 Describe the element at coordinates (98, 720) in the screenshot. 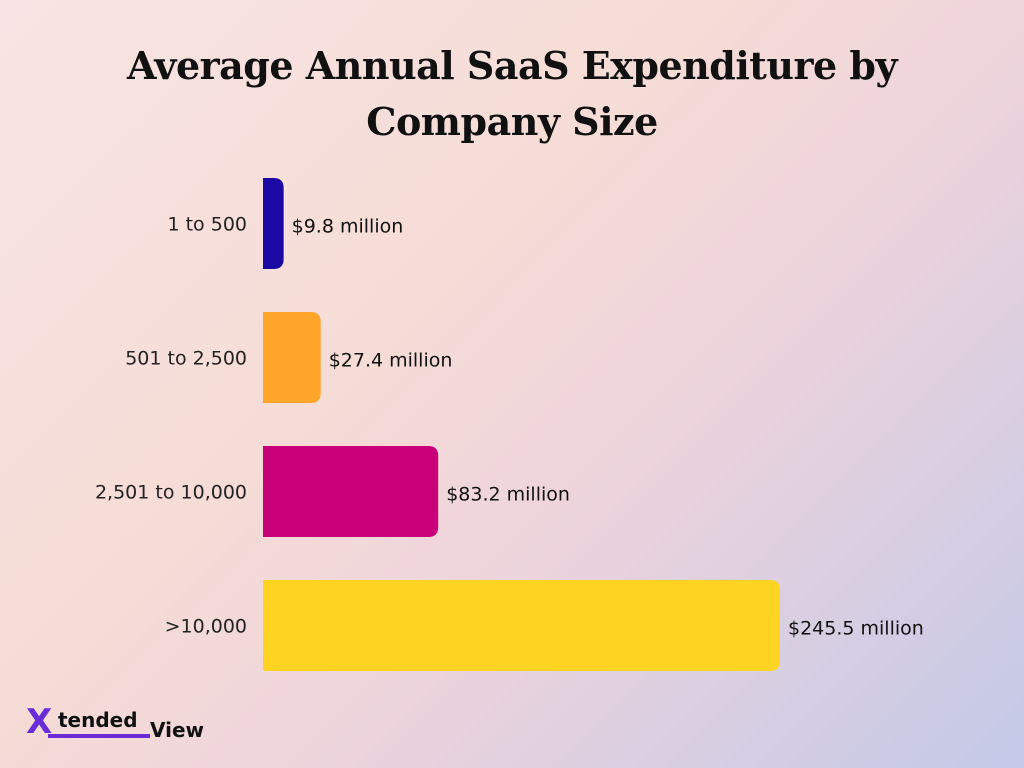

I see `logo-text-part-1: tended` at that location.